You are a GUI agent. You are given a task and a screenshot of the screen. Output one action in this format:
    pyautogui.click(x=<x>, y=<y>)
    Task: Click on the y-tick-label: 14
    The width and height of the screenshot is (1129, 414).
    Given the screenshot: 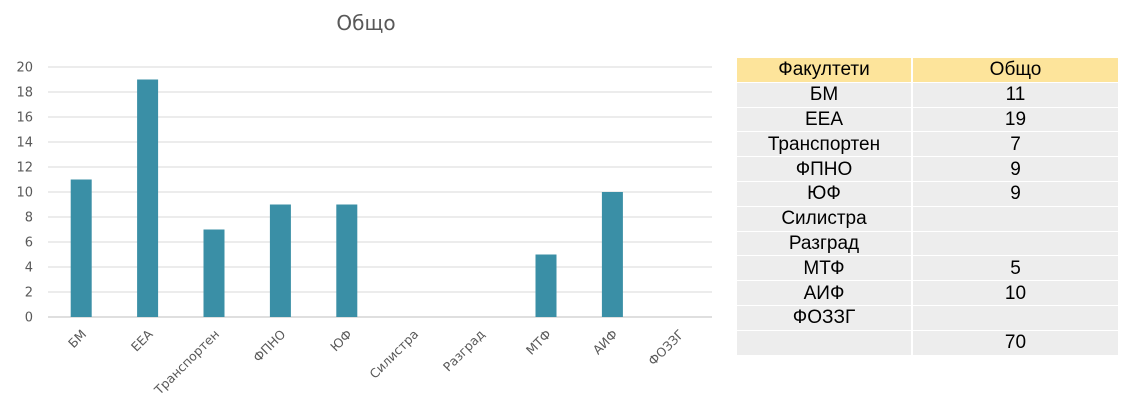 What is the action you would take?
    pyautogui.click(x=24, y=143)
    